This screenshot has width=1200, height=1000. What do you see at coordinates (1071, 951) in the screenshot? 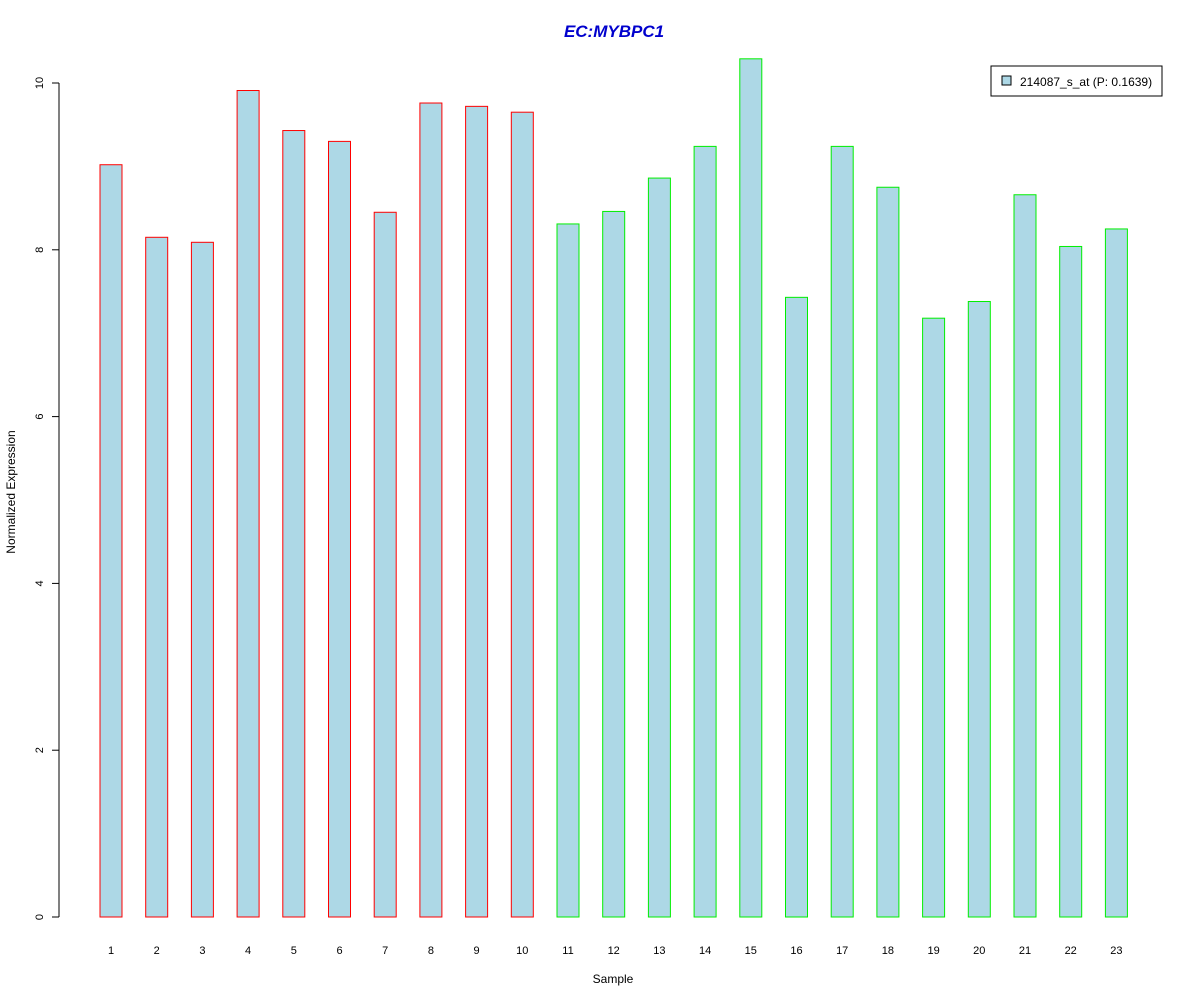
I see `x-tick-label: 22` at bounding box center [1071, 951].